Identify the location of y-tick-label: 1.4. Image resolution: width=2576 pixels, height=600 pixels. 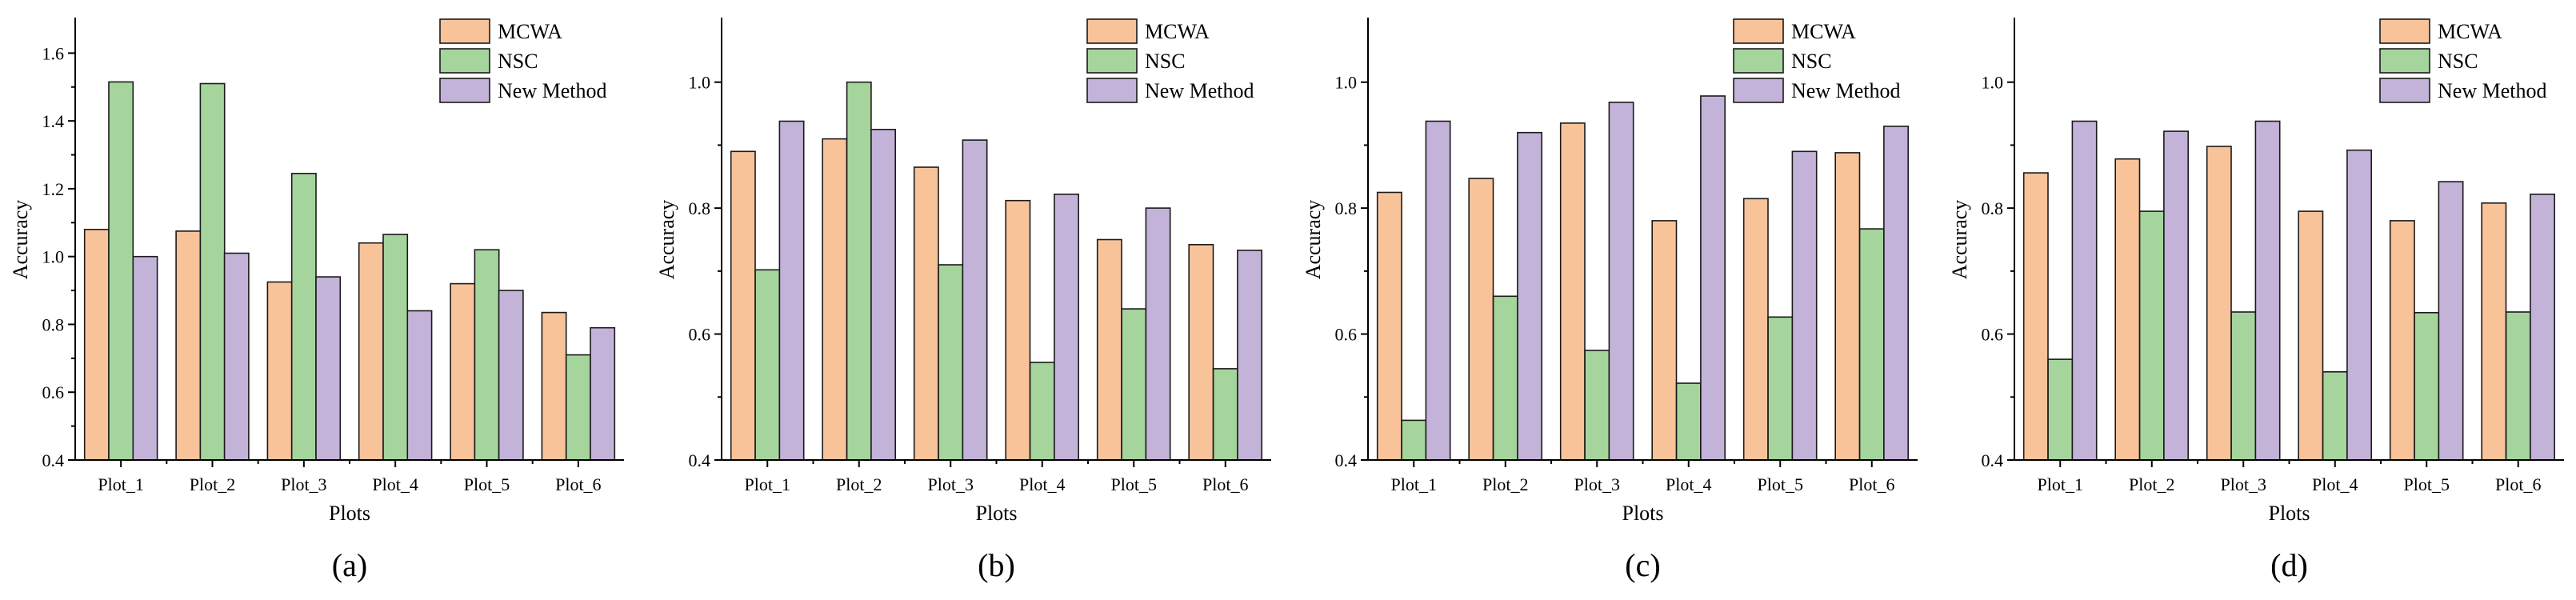
(53, 121).